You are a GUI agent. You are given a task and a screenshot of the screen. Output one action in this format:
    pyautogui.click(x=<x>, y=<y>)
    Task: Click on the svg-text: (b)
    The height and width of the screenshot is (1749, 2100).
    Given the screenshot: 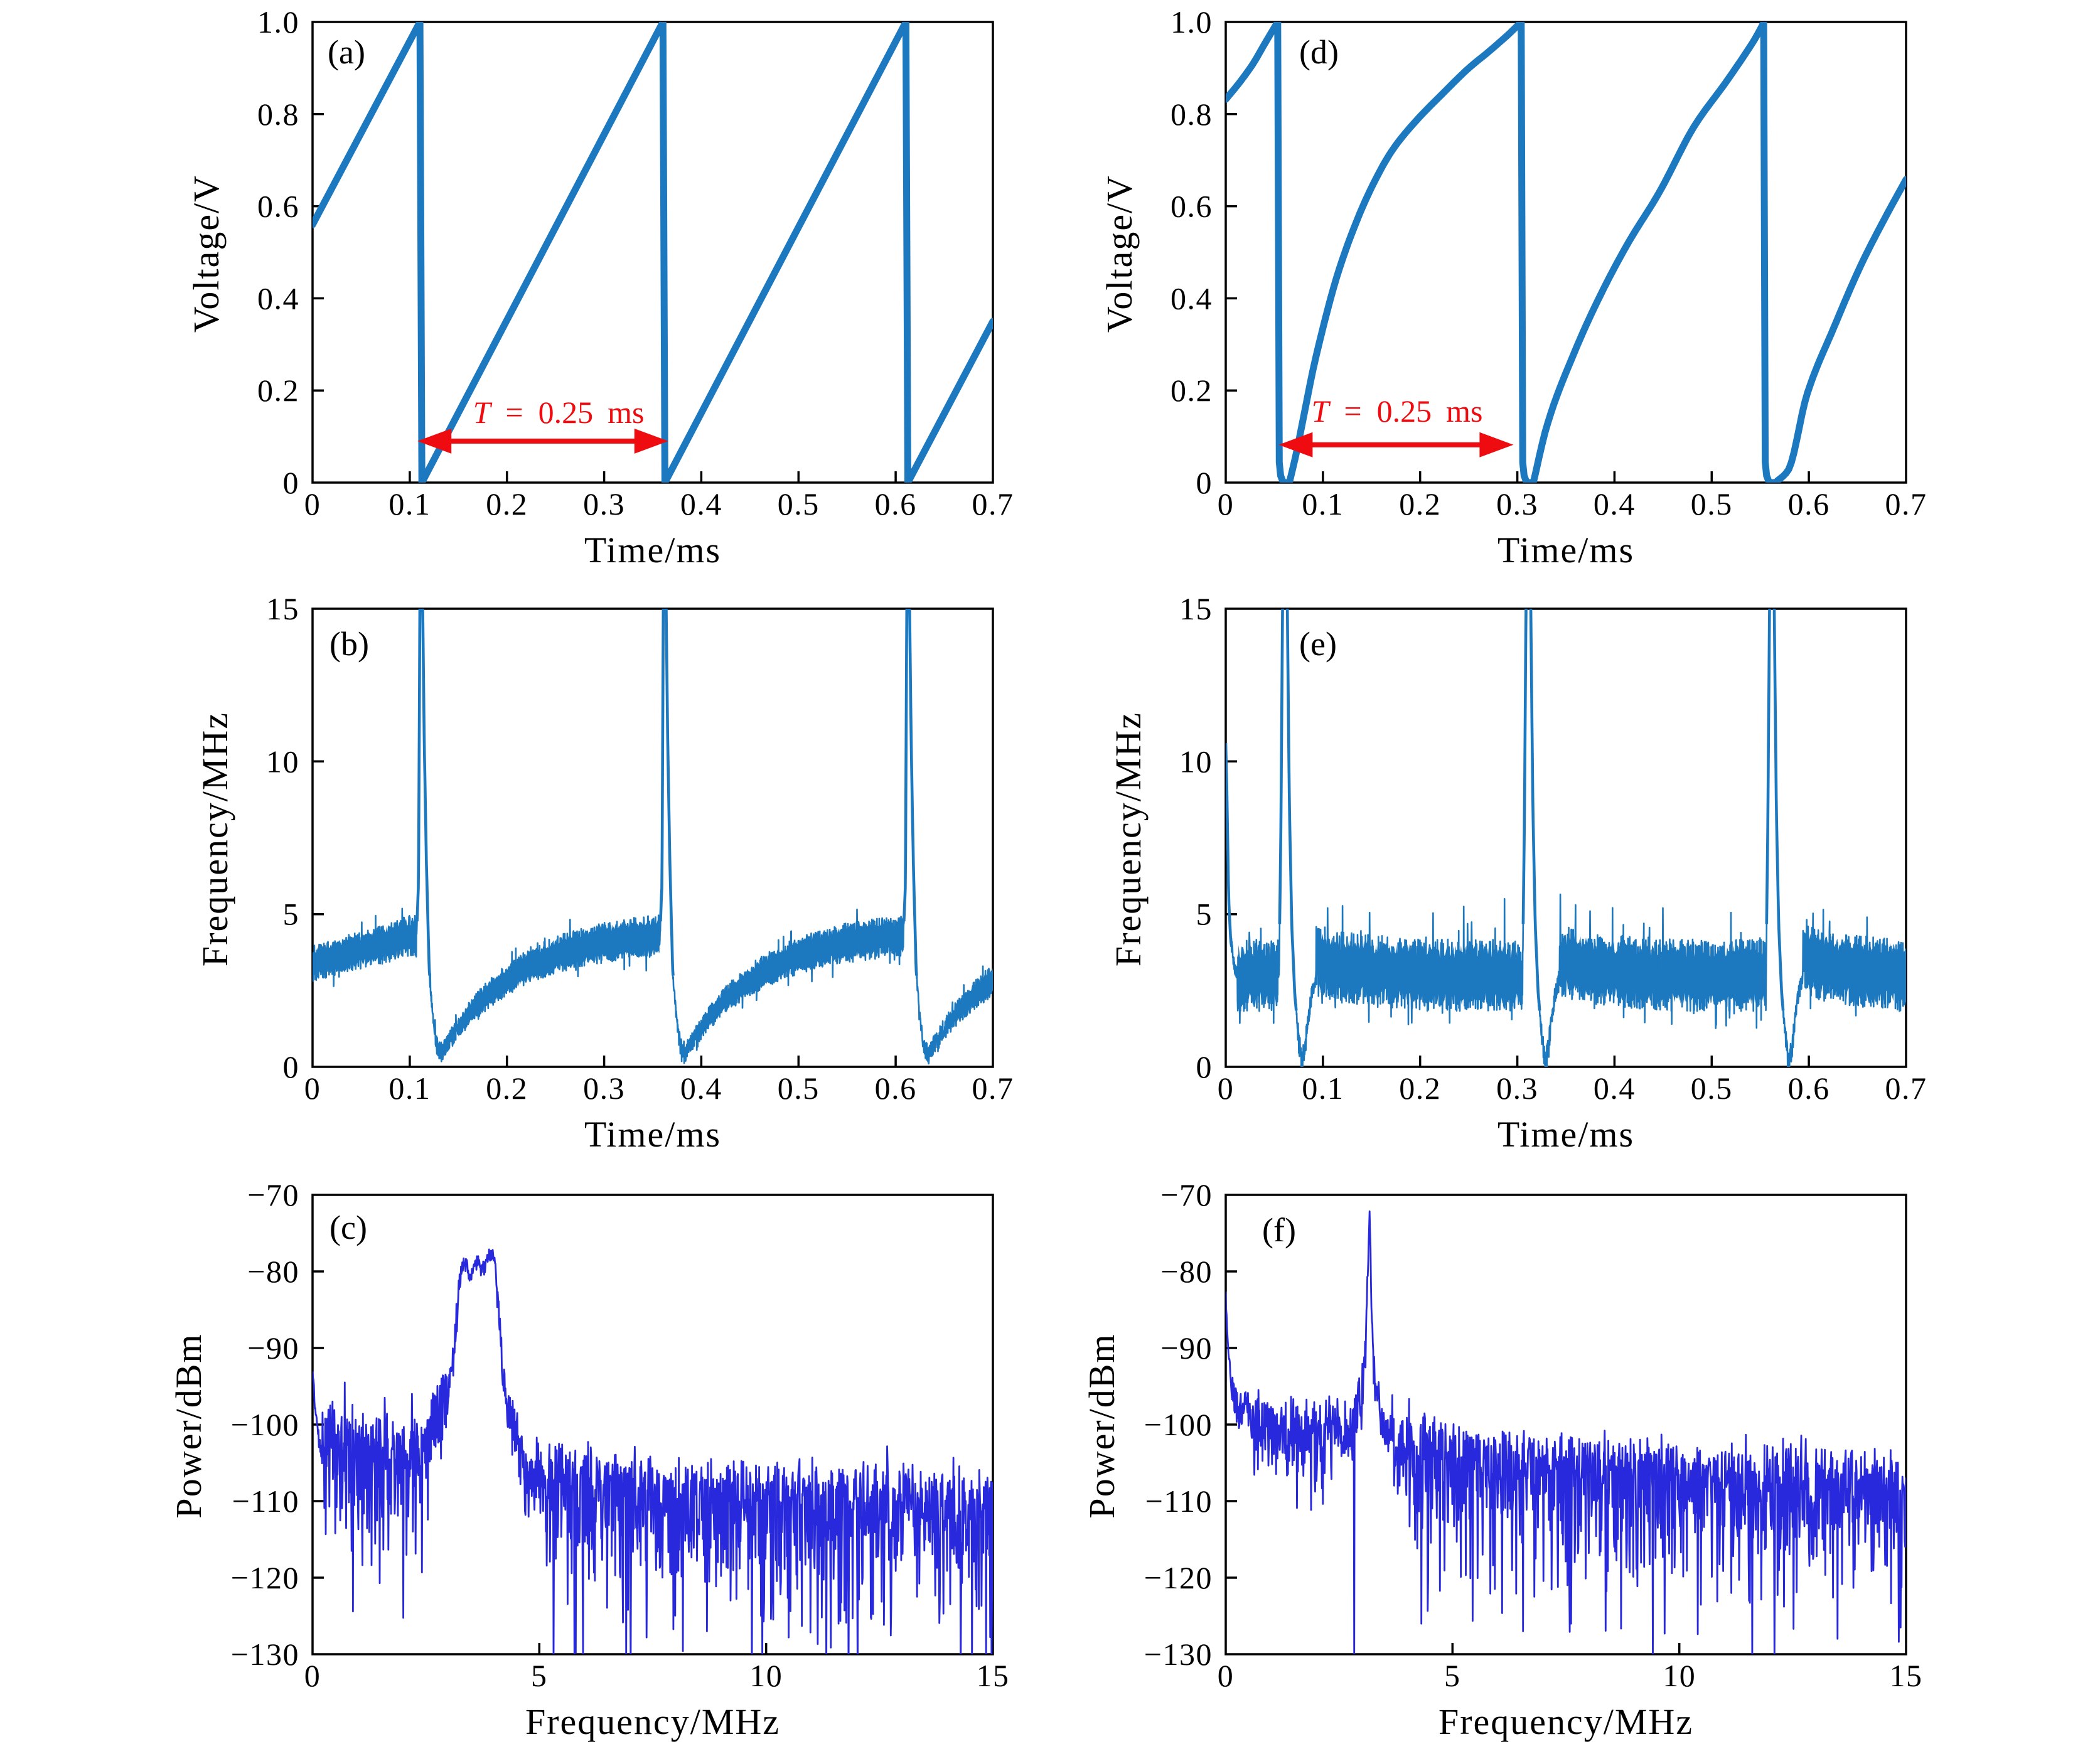 What is the action you would take?
    pyautogui.click(x=349, y=644)
    